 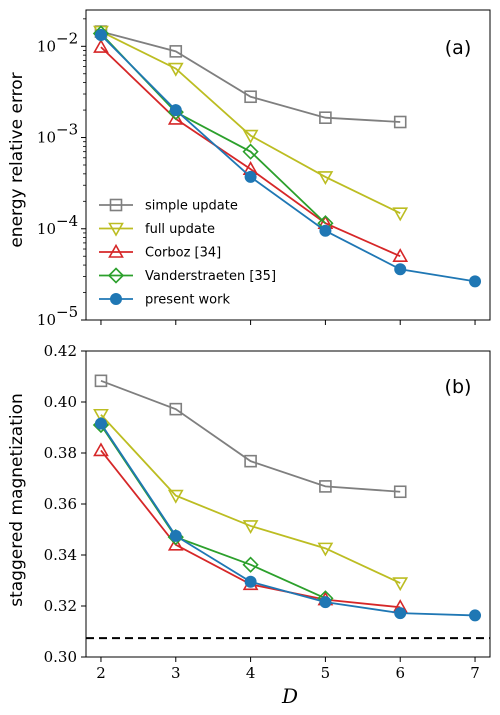 What do you see at coordinates (67, 38) in the screenshot?
I see `y-tick-exponent: −2` at bounding box center [67, 38].